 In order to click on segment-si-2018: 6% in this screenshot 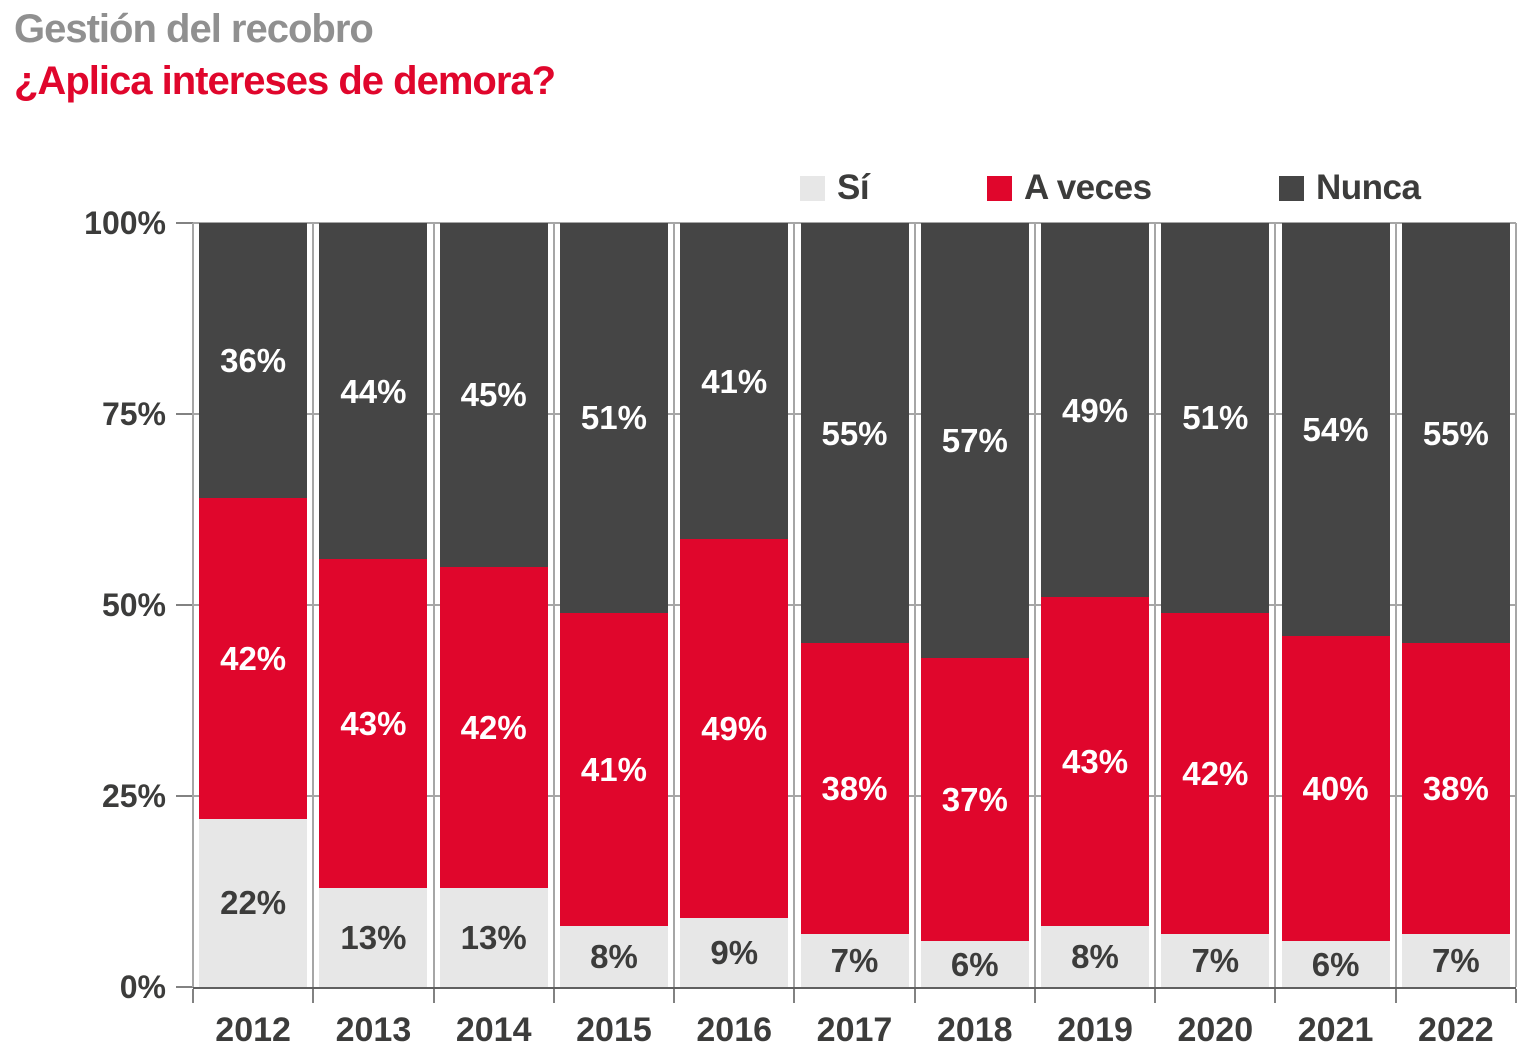, I will do `click(974, 964)`.